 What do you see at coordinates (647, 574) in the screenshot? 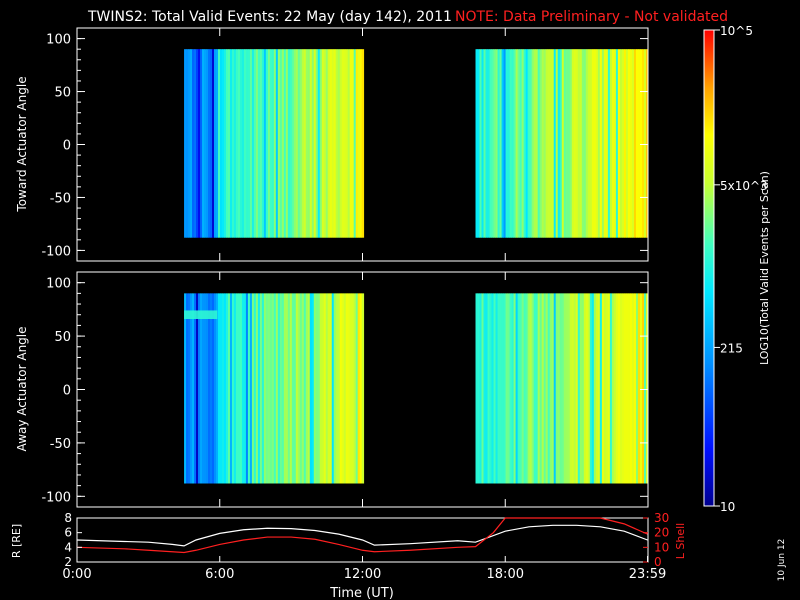
I see `x-tick-label: 23:59` at bounding box center [647, 574].